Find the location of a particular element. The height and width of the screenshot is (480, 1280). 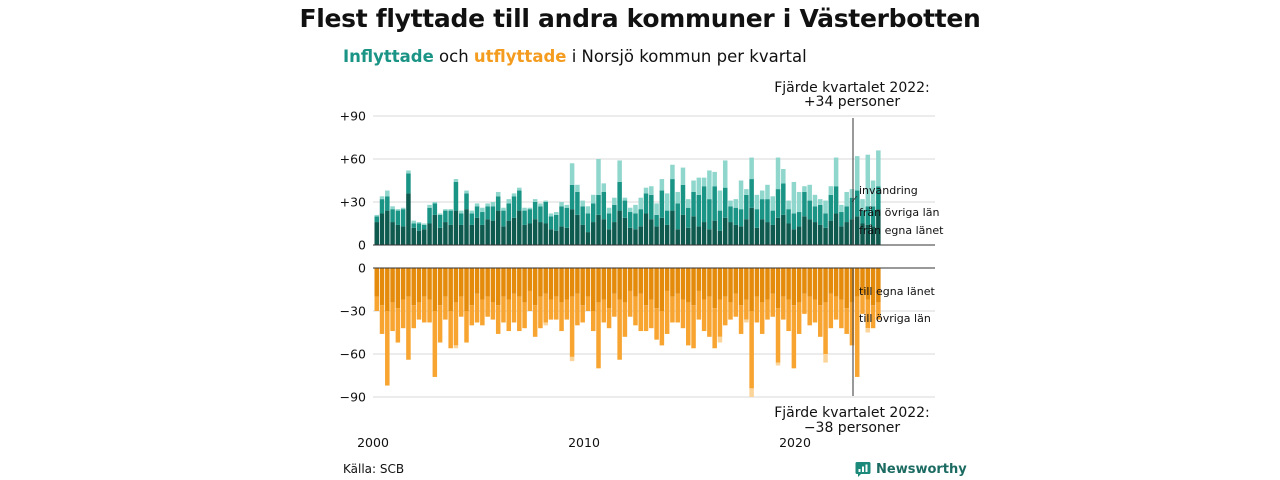

brand: Newsworthy is located at coordinates (911, 469).